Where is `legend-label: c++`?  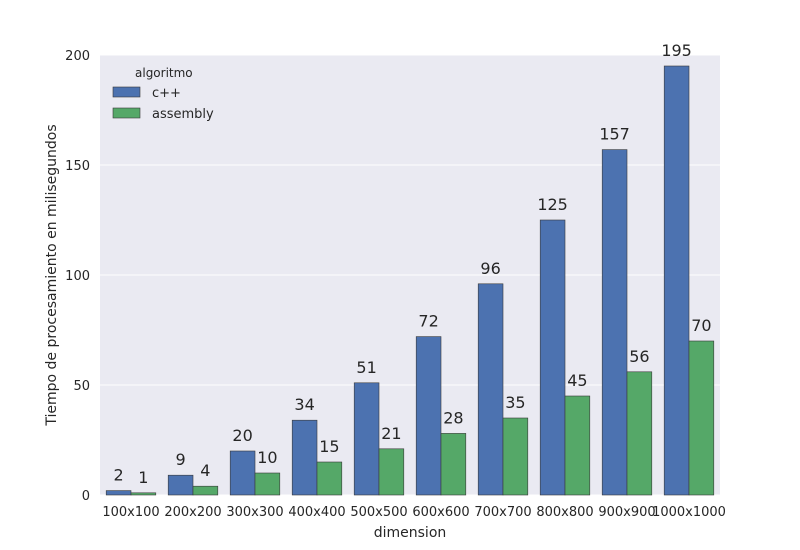
legend-label: c++ is located at coordinates (166, 93).